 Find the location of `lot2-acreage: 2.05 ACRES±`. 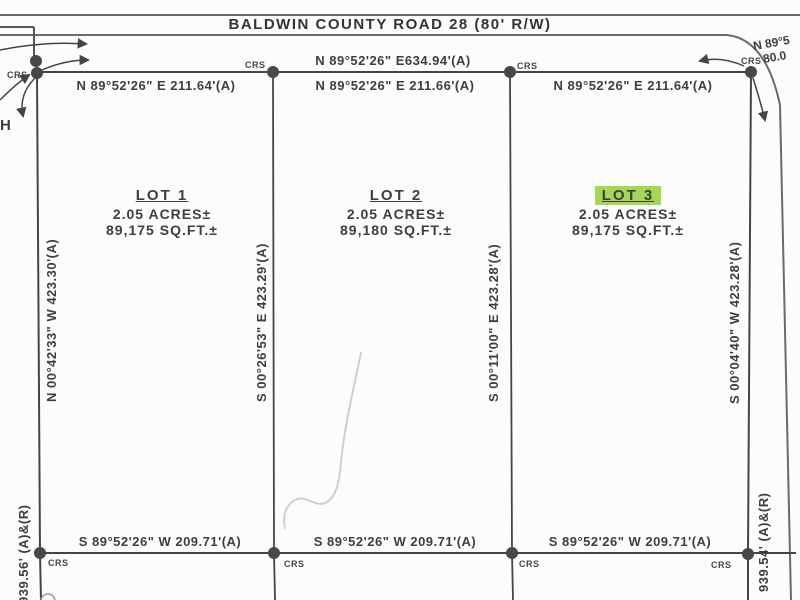

lot2-acreage: 2.05 ACRES± is located at coordinates (396, 214).